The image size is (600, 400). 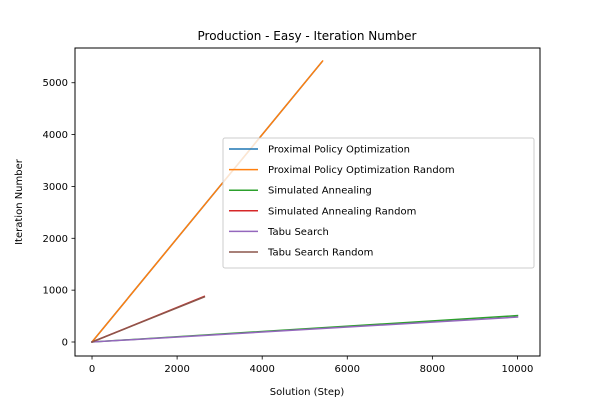 I want to click on chart-title: Production - Easy - Iteration Number, so click(x=307, y=36).